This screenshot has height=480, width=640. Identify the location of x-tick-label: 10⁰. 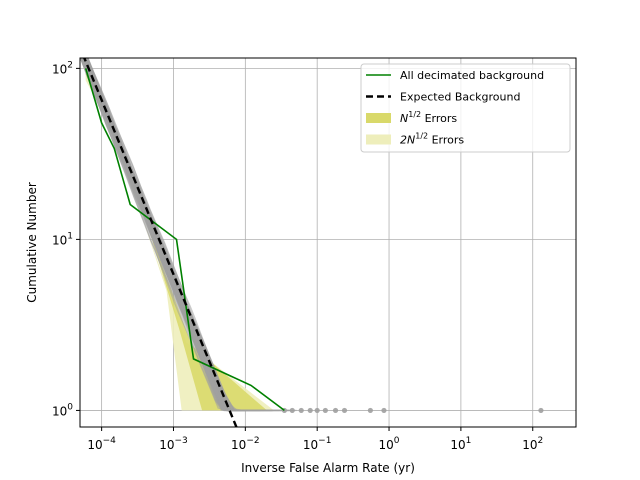
(389, 444).